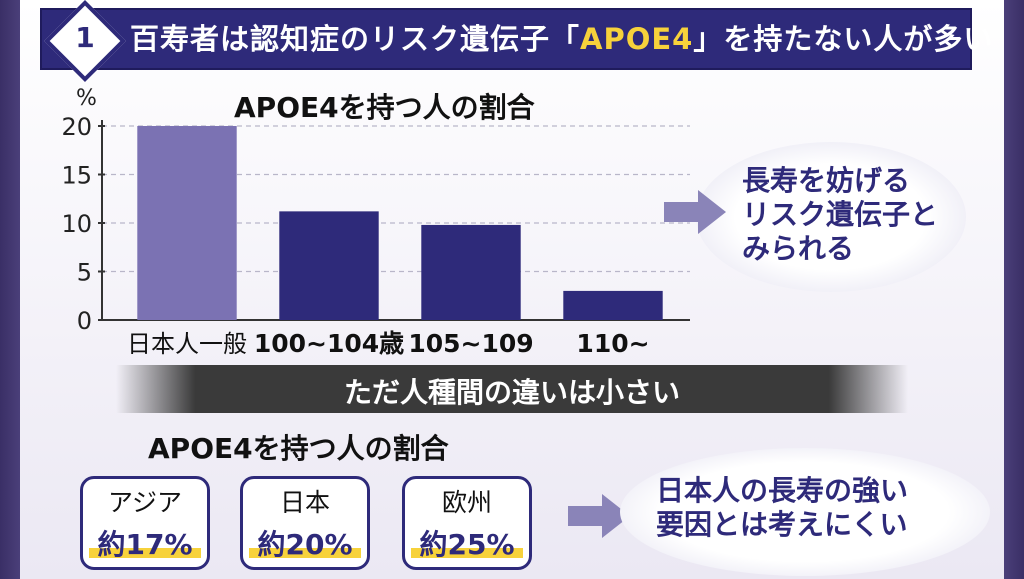 The image size is (1024, 579). I want to click on y-tick-label: 15, so click(76, 176).